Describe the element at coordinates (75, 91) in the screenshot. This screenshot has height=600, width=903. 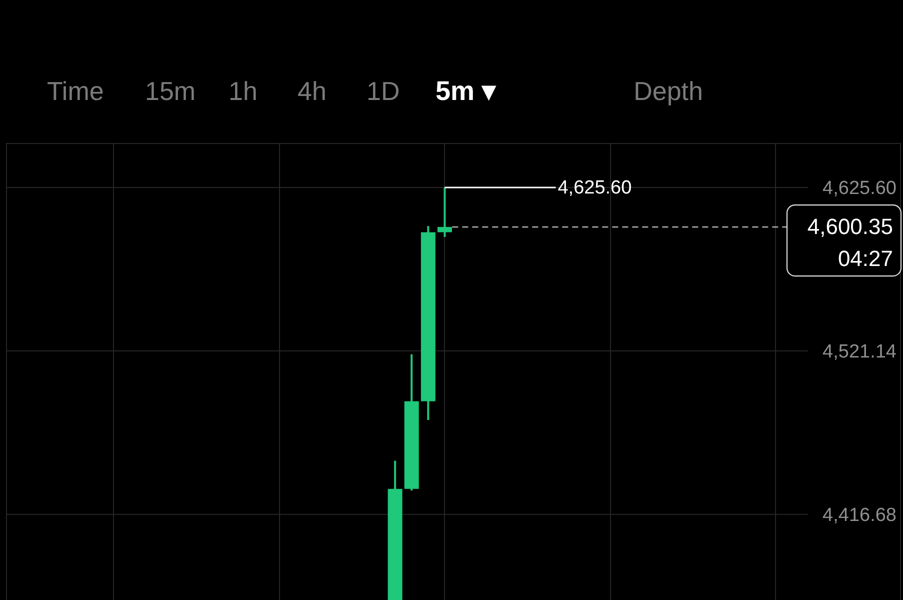
I see `text: Time` at that location.